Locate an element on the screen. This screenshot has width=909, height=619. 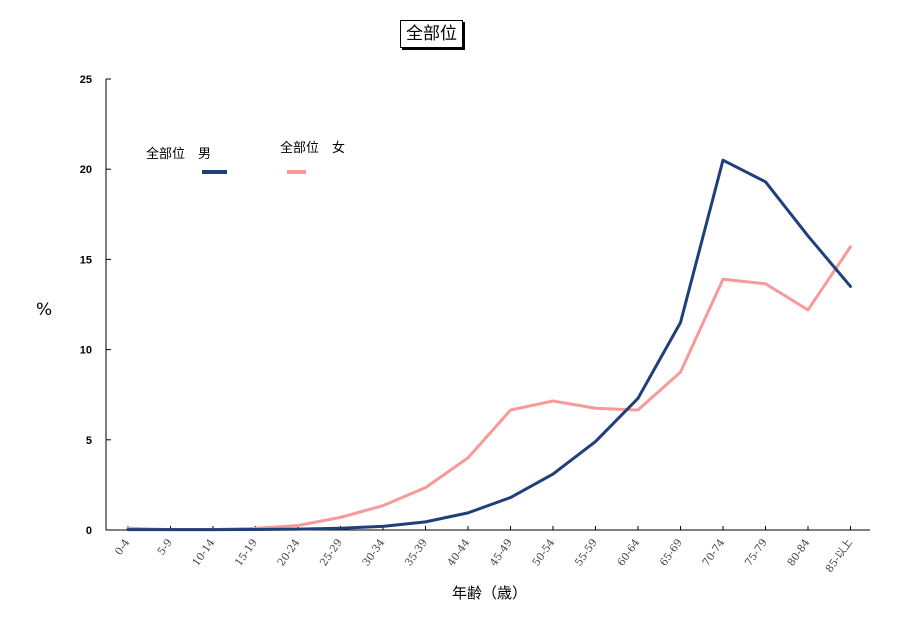
y-tick-label: 5 is located at coordinates (89, 441).